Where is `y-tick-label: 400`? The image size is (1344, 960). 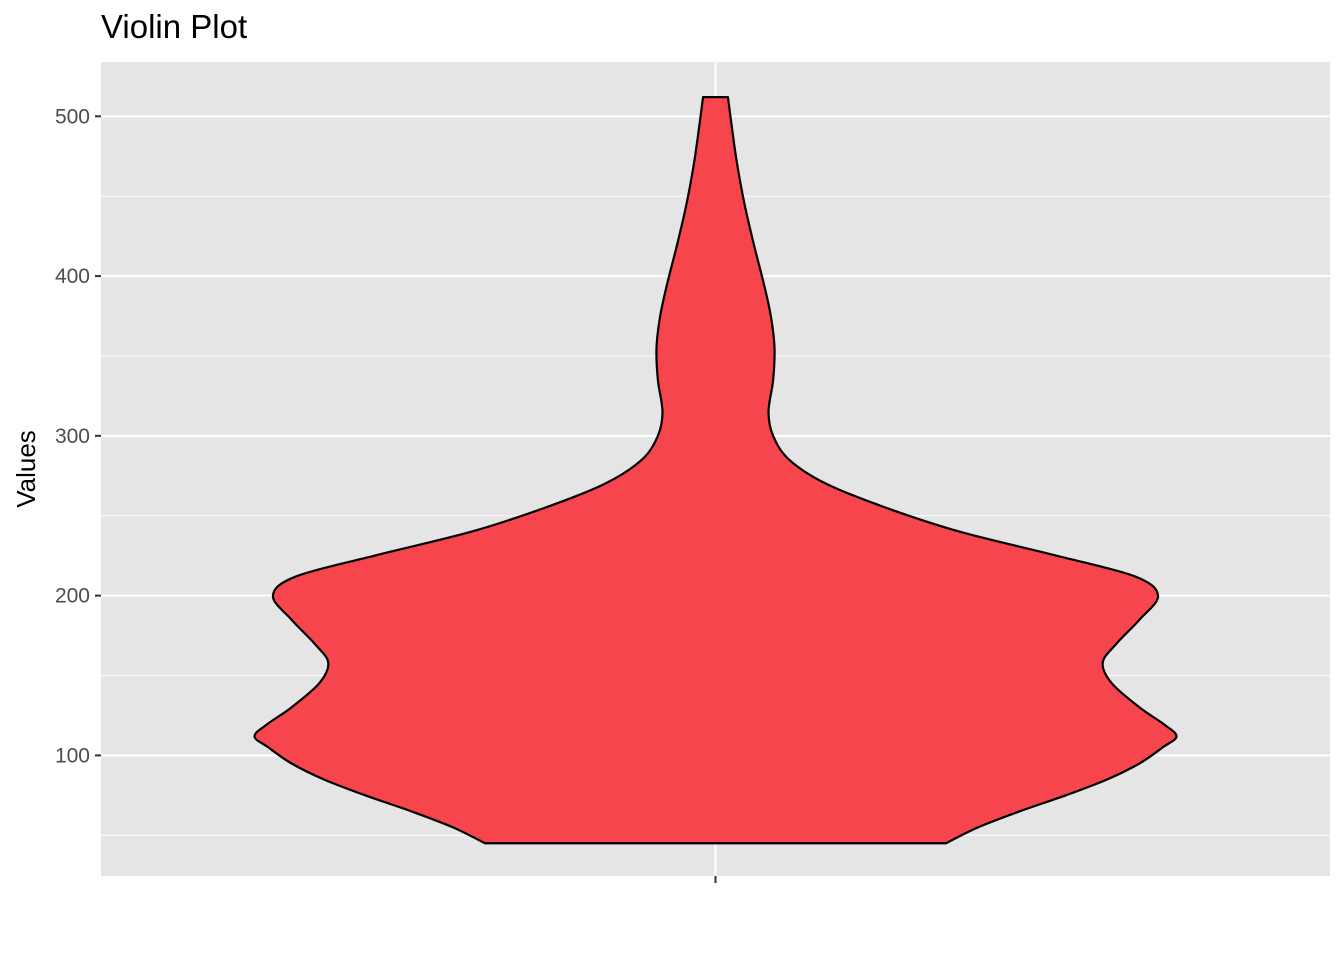
y-tick-label: 400 is located at coordinates (72, 276).